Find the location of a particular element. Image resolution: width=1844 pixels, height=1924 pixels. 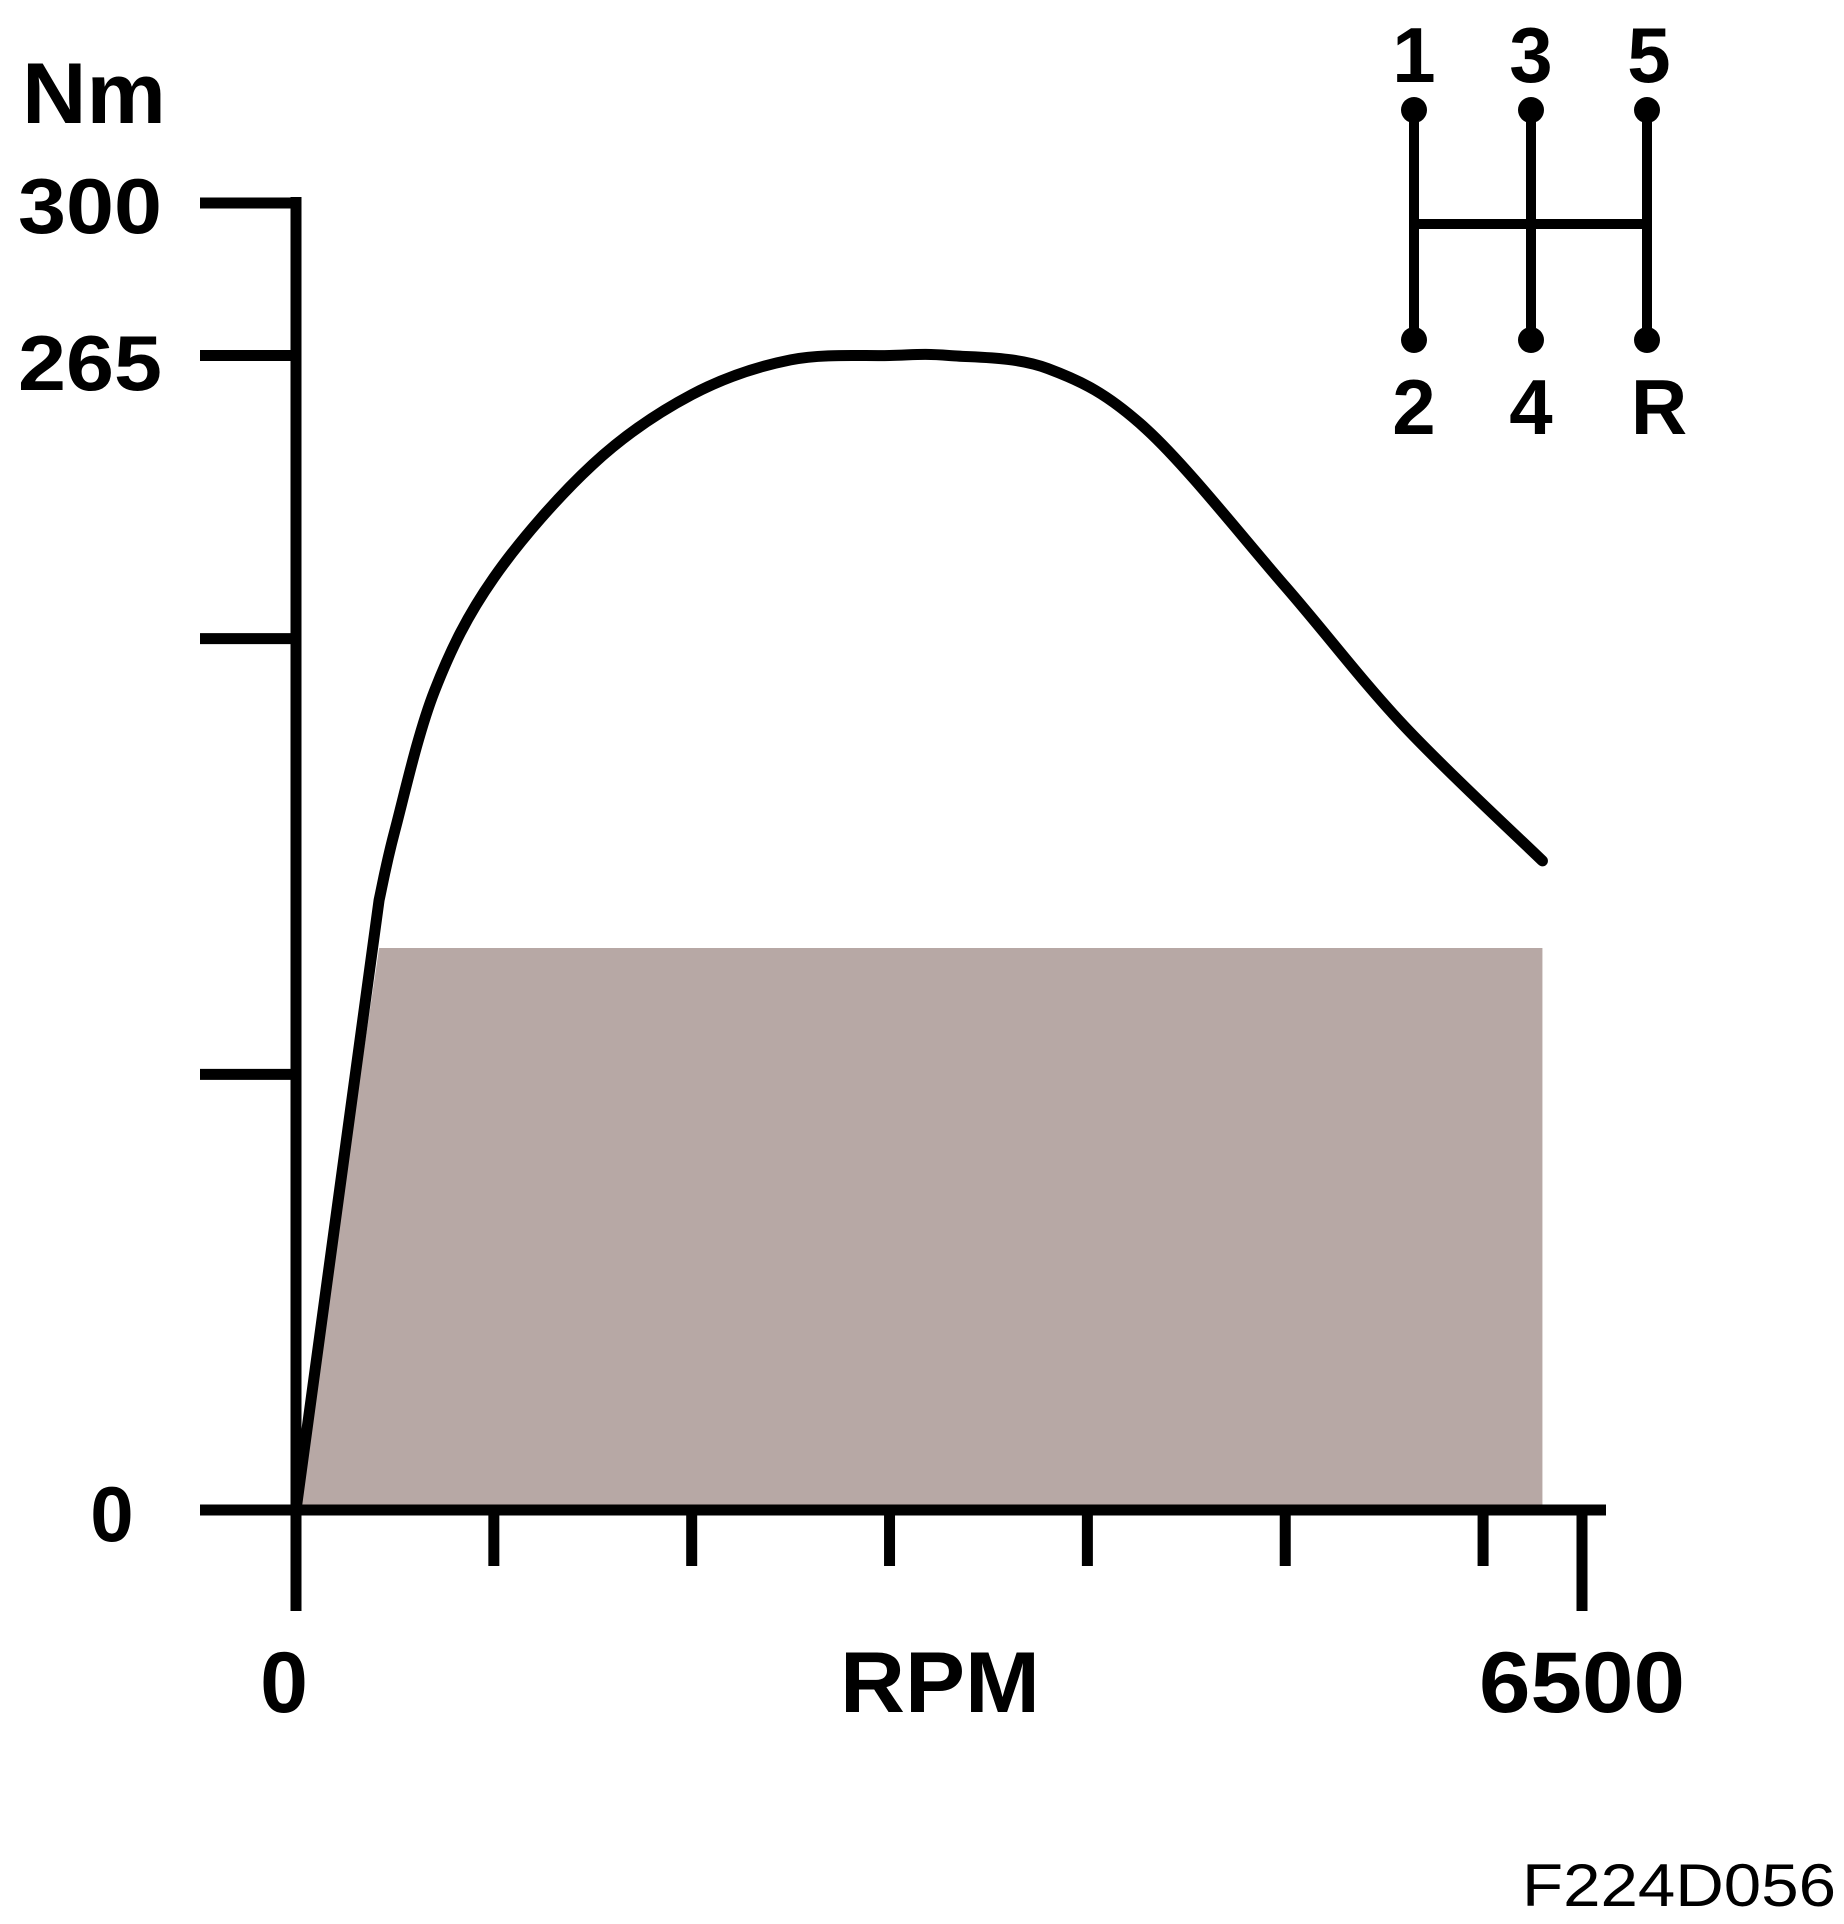

x-tick-label-0: 0 is located at coordinates (284, 1683).